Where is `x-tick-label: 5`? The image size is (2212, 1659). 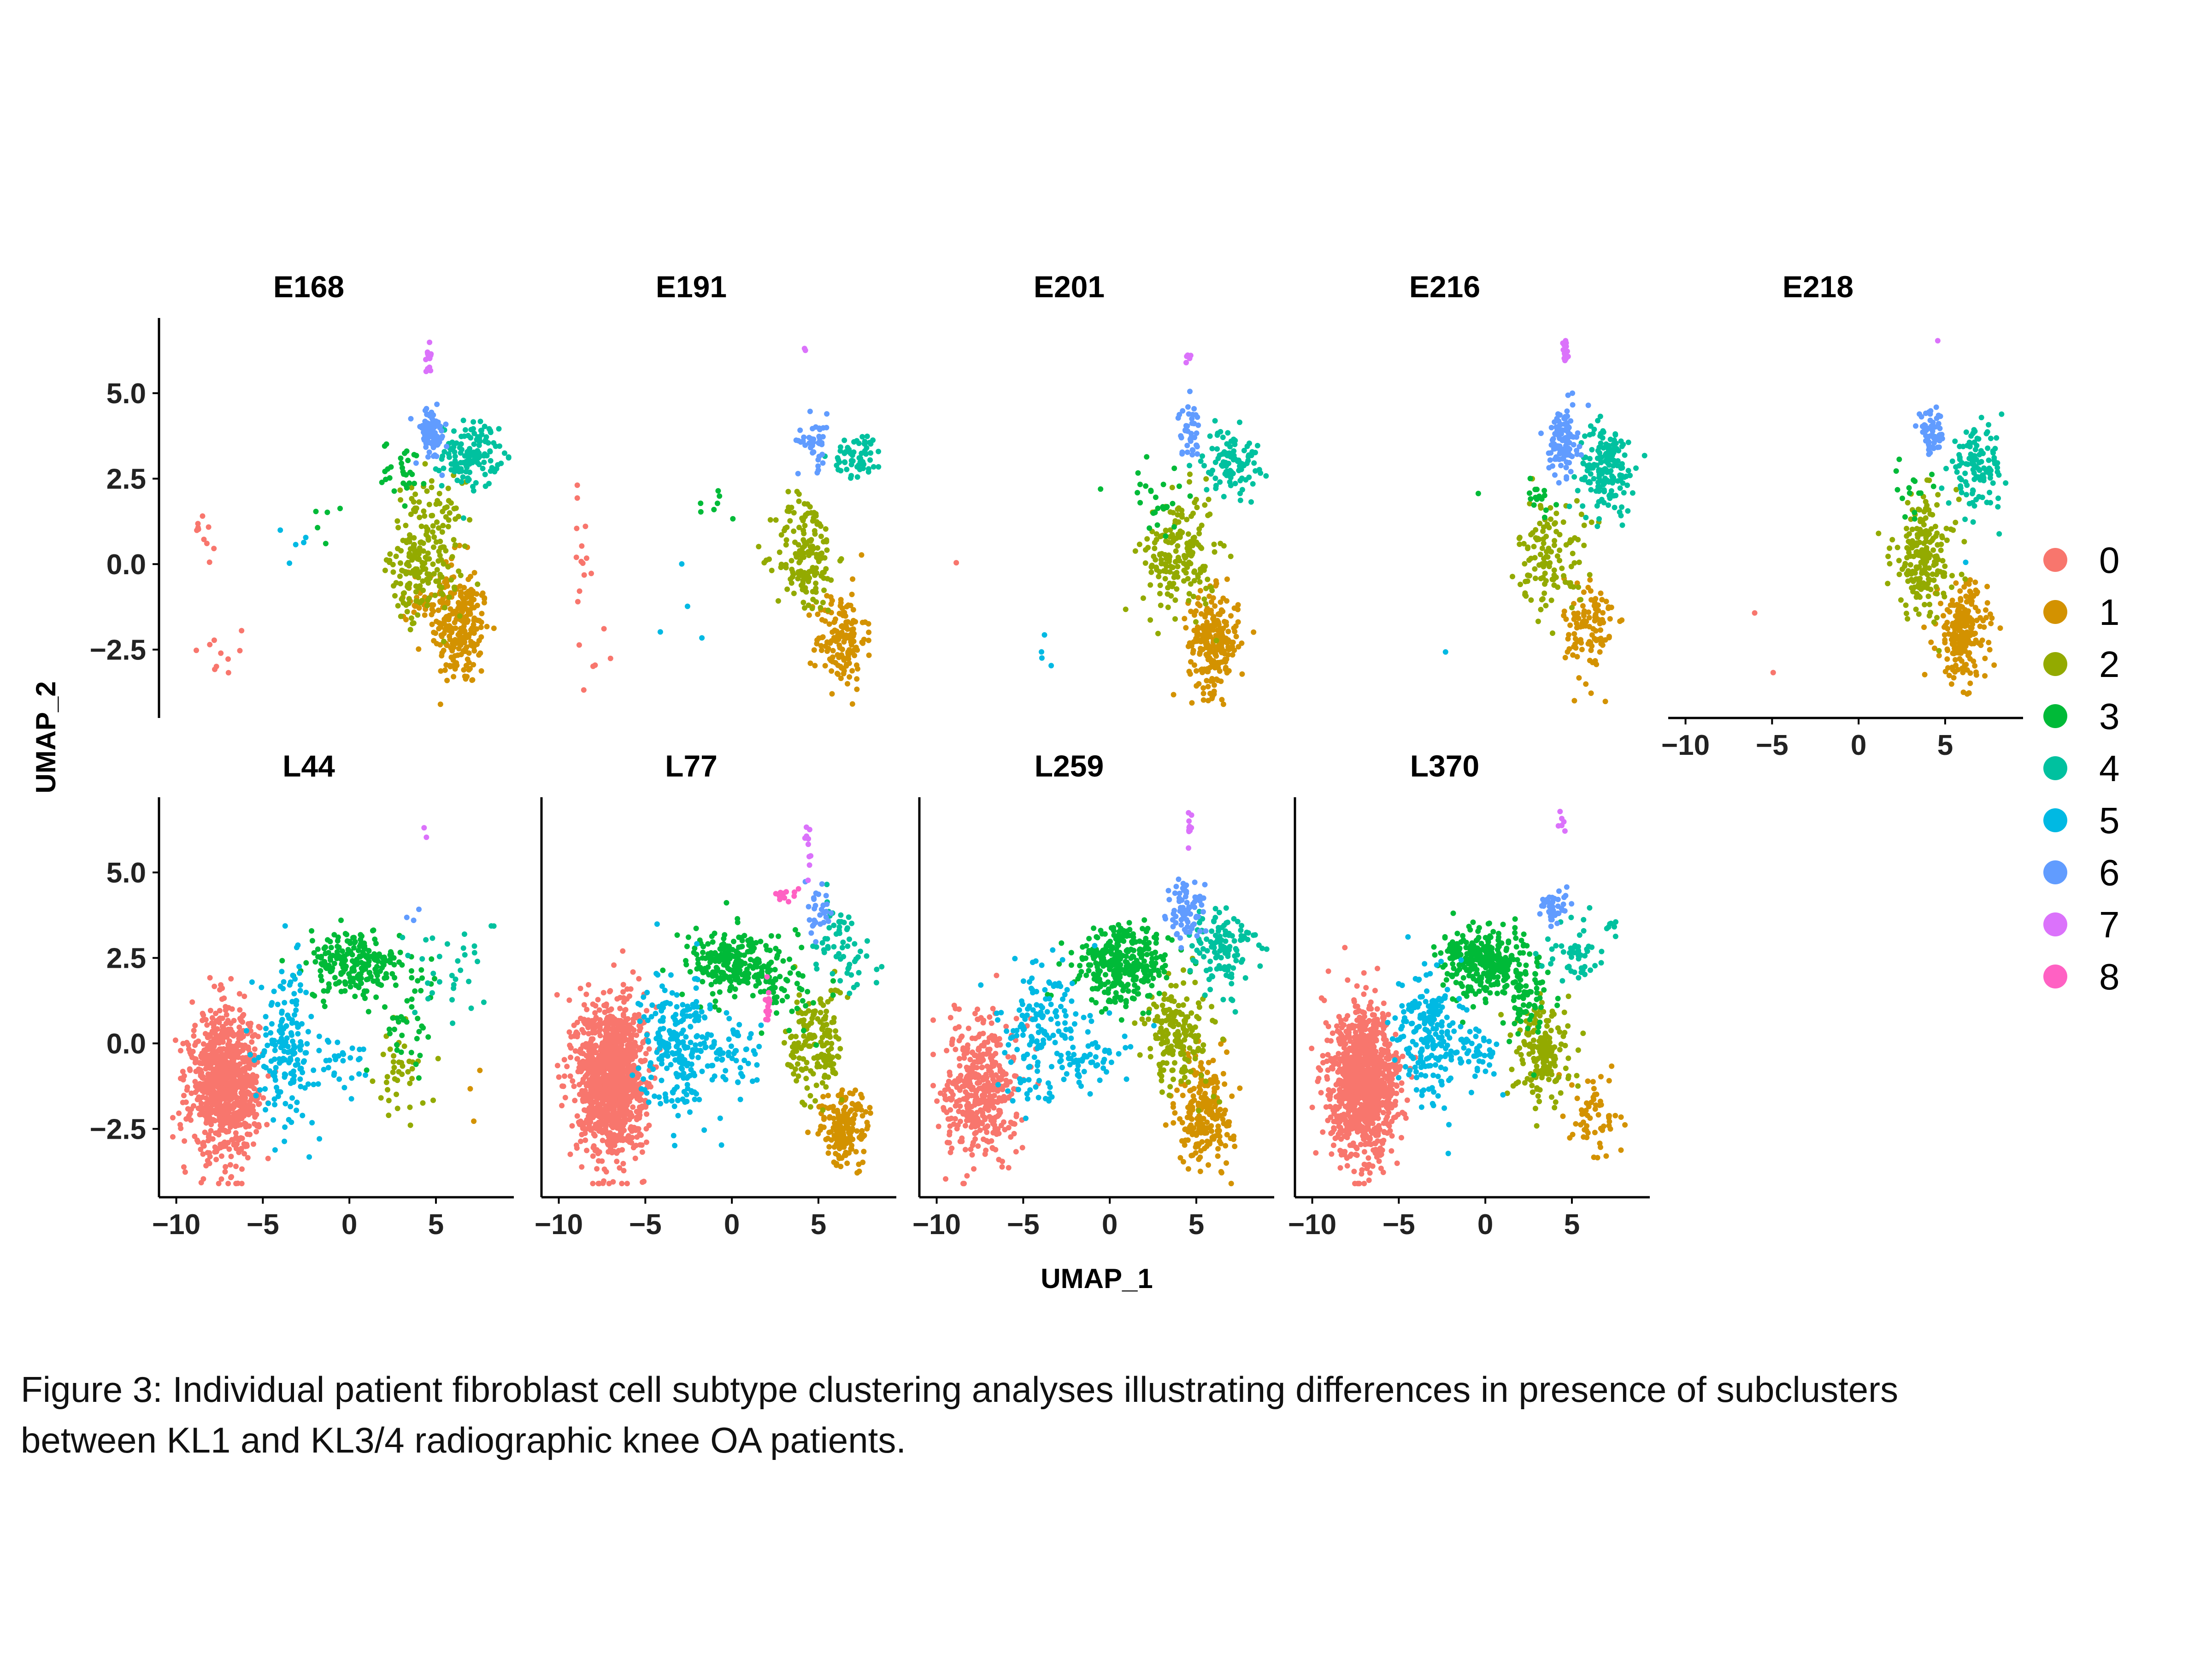 x-tick-label: 5 is located at coordinates (1945, 745).